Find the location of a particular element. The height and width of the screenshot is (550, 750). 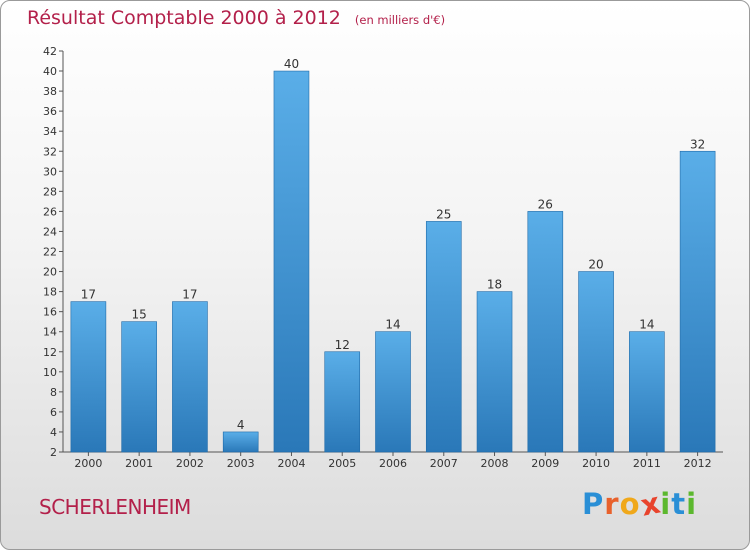

y-tick-label: 36 is located at coordinates (50, 111).